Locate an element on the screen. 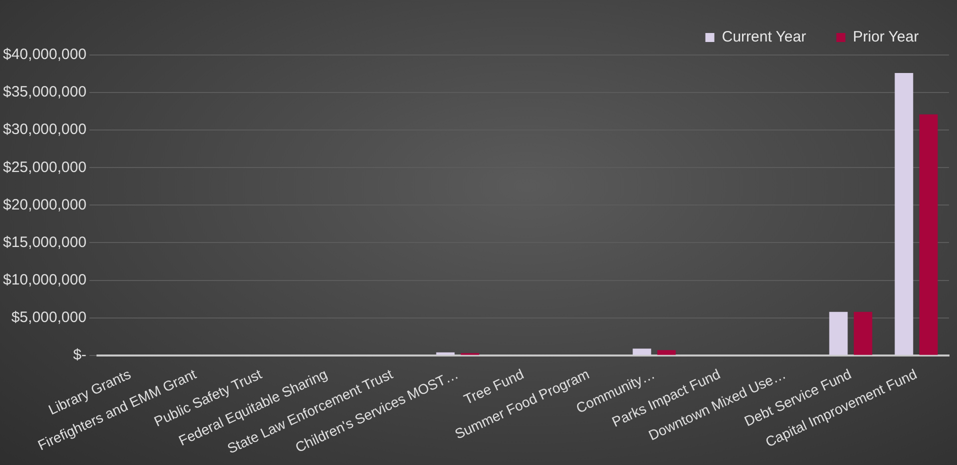  legend-label: Prior Year is located at coordinates (885, 37).